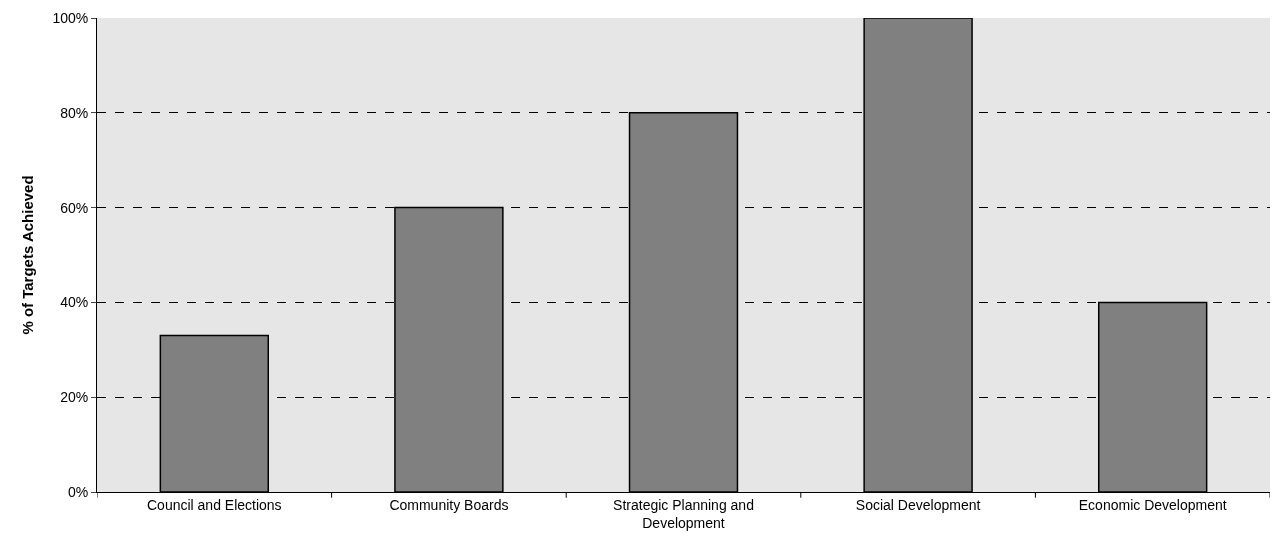  I want to click on y-tick-label: 60%, so click(74, 207).